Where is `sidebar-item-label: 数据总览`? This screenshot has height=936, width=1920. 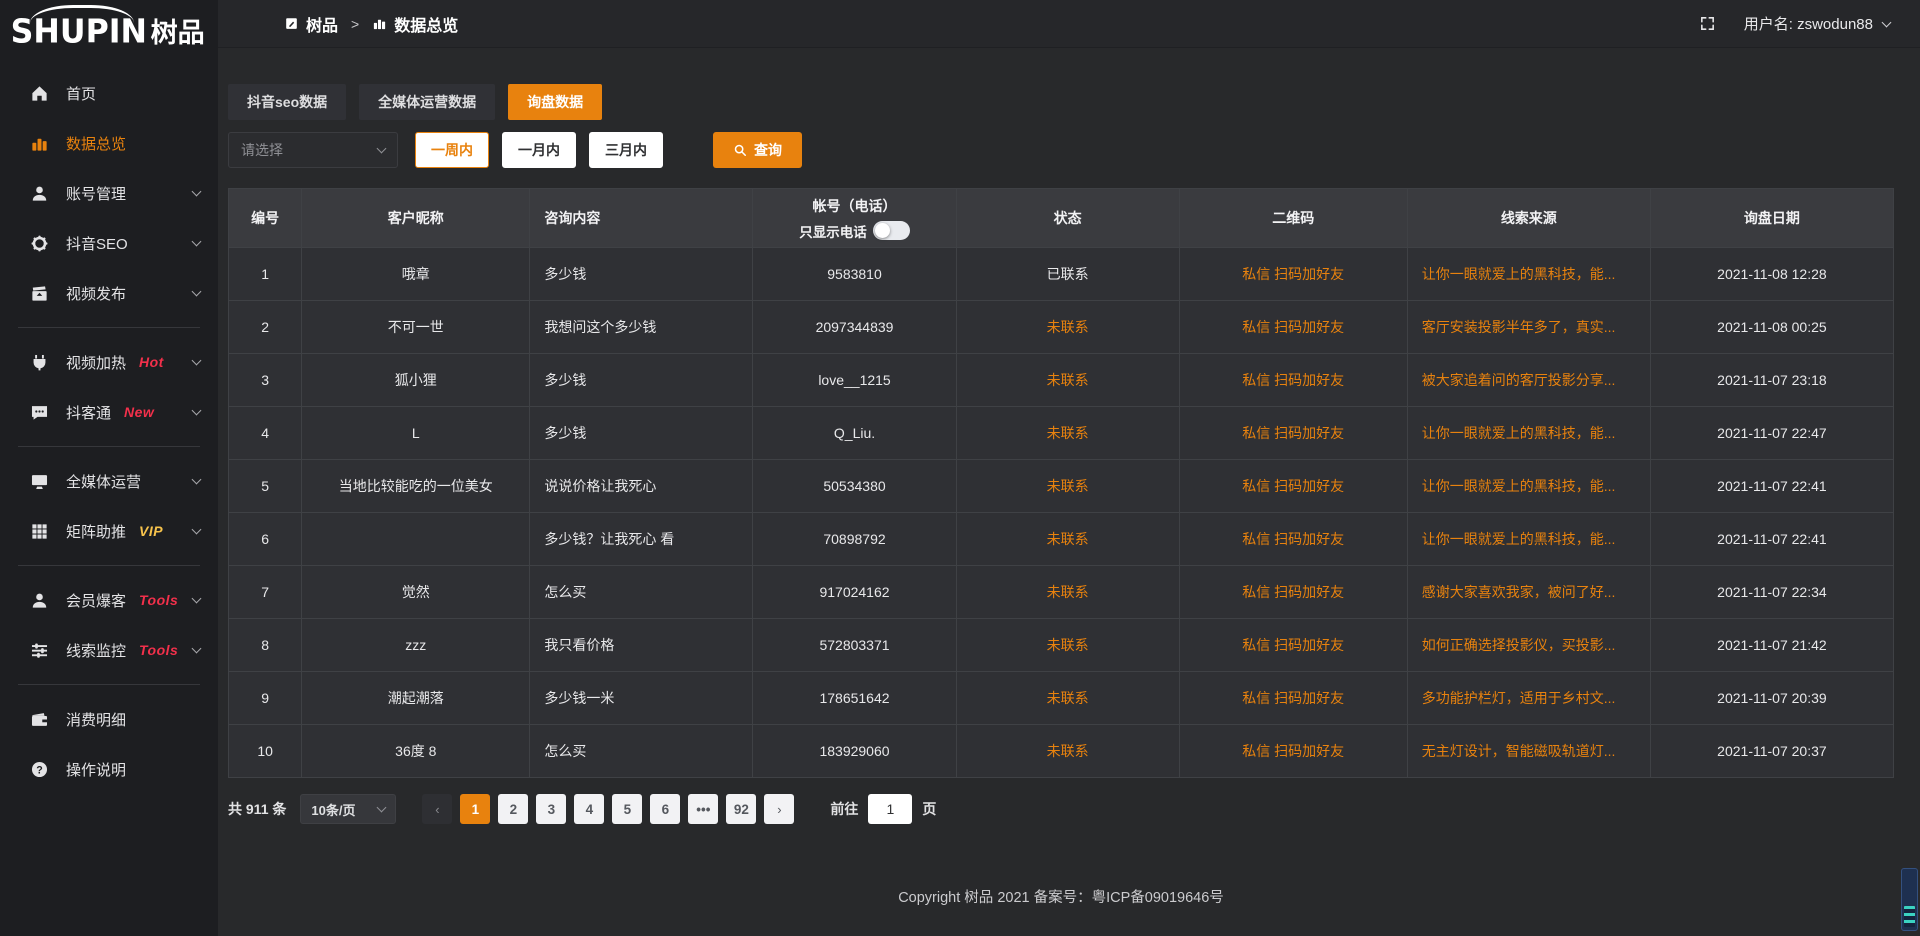 sidebar-item-label: 数据总览 is located at coordinates (96, 144).